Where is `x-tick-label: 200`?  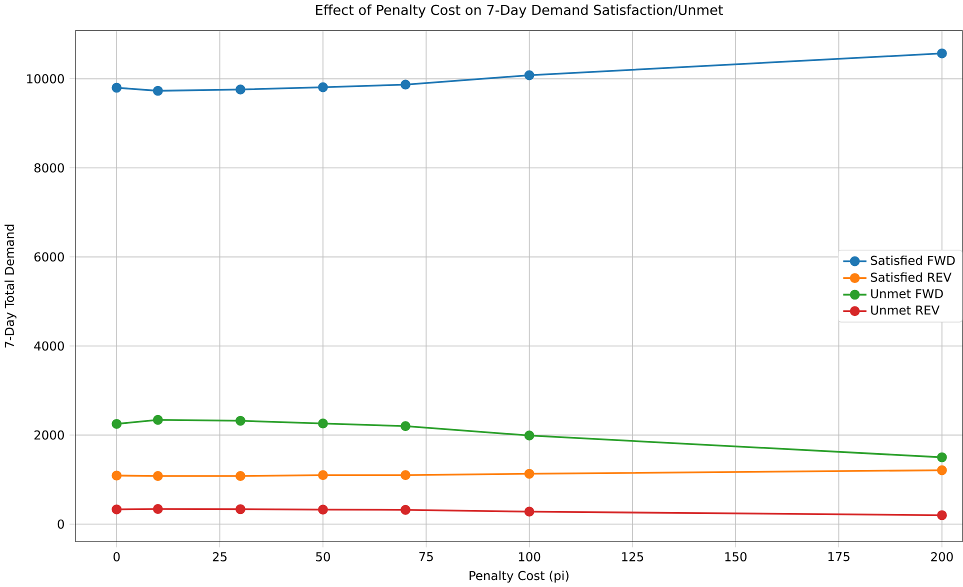 x-tick-label: 200 is located at coordinates (942, 557).